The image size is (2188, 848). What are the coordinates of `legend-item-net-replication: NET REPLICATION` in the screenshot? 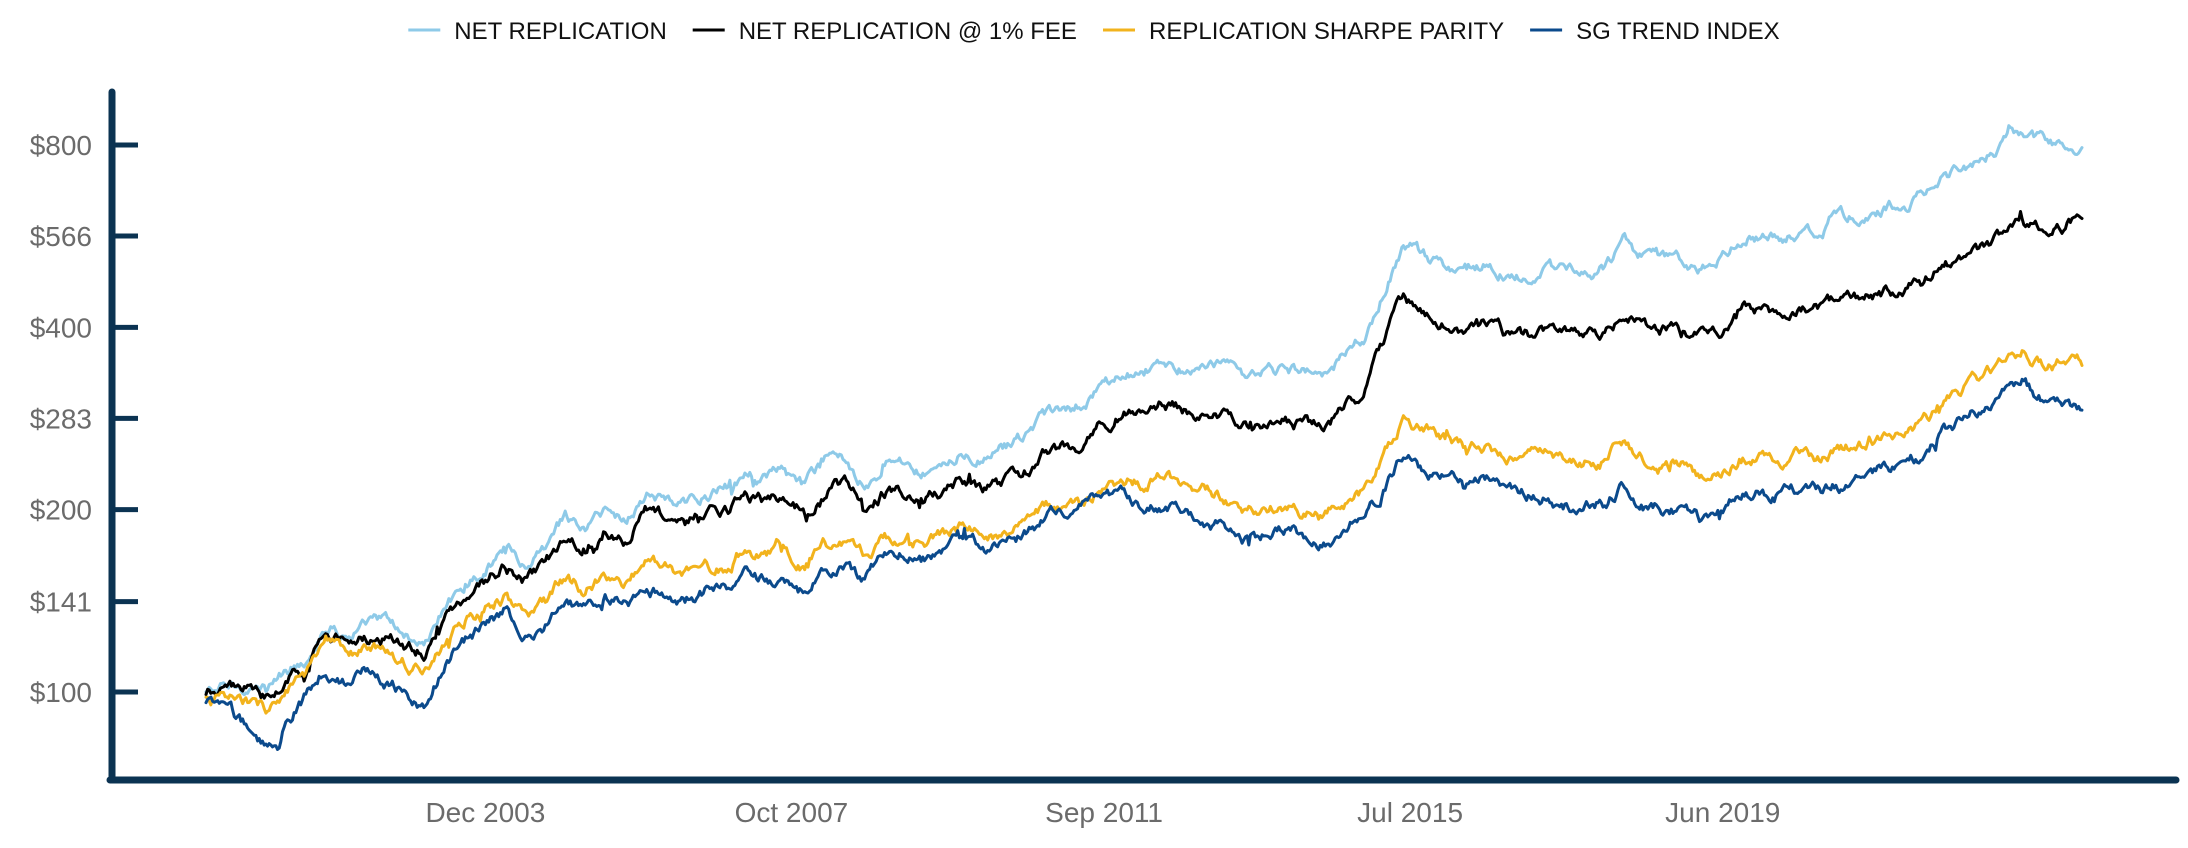 It's located at (537, 31).